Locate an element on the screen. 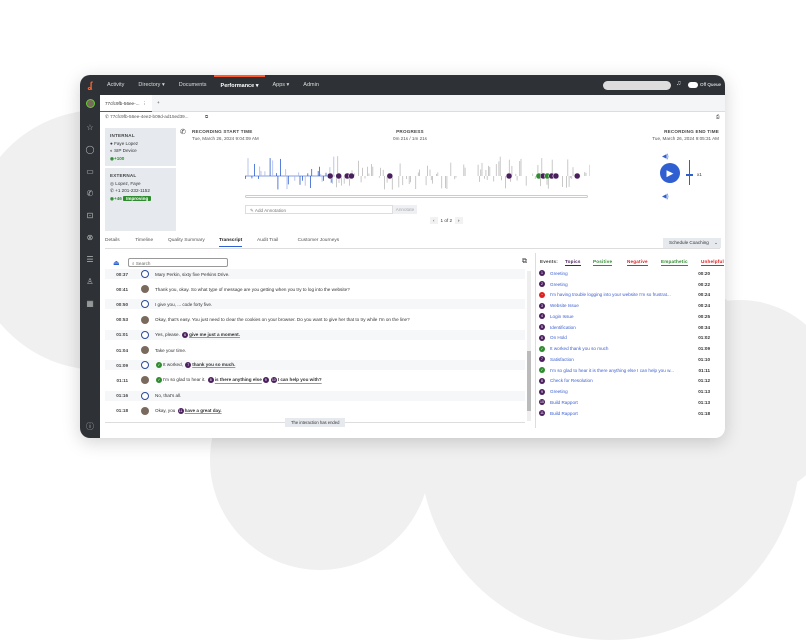 The width and height of the screenshot is (806, 640). event-item: ✓ It worked thank you so much 01:09 is located at coordinates (624, 348).